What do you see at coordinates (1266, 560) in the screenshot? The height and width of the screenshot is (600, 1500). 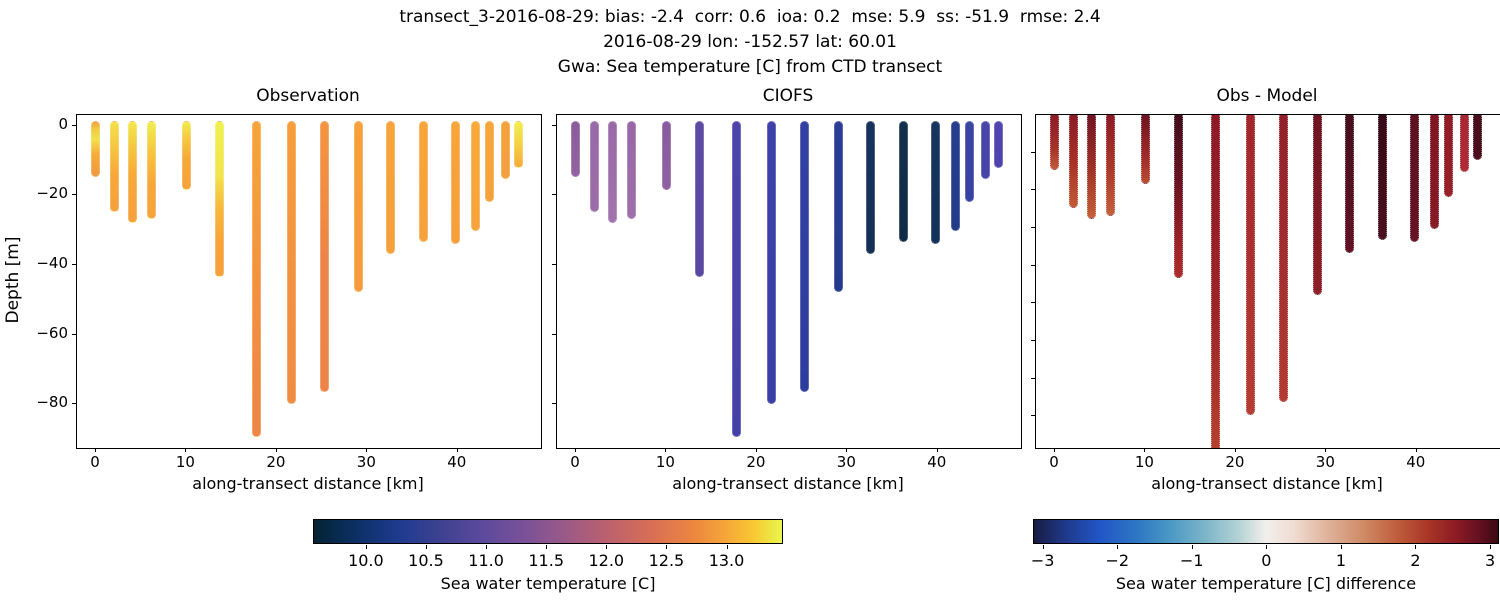 I see `colorbar-tick-label: 0` at bounding box center [1266, 560].